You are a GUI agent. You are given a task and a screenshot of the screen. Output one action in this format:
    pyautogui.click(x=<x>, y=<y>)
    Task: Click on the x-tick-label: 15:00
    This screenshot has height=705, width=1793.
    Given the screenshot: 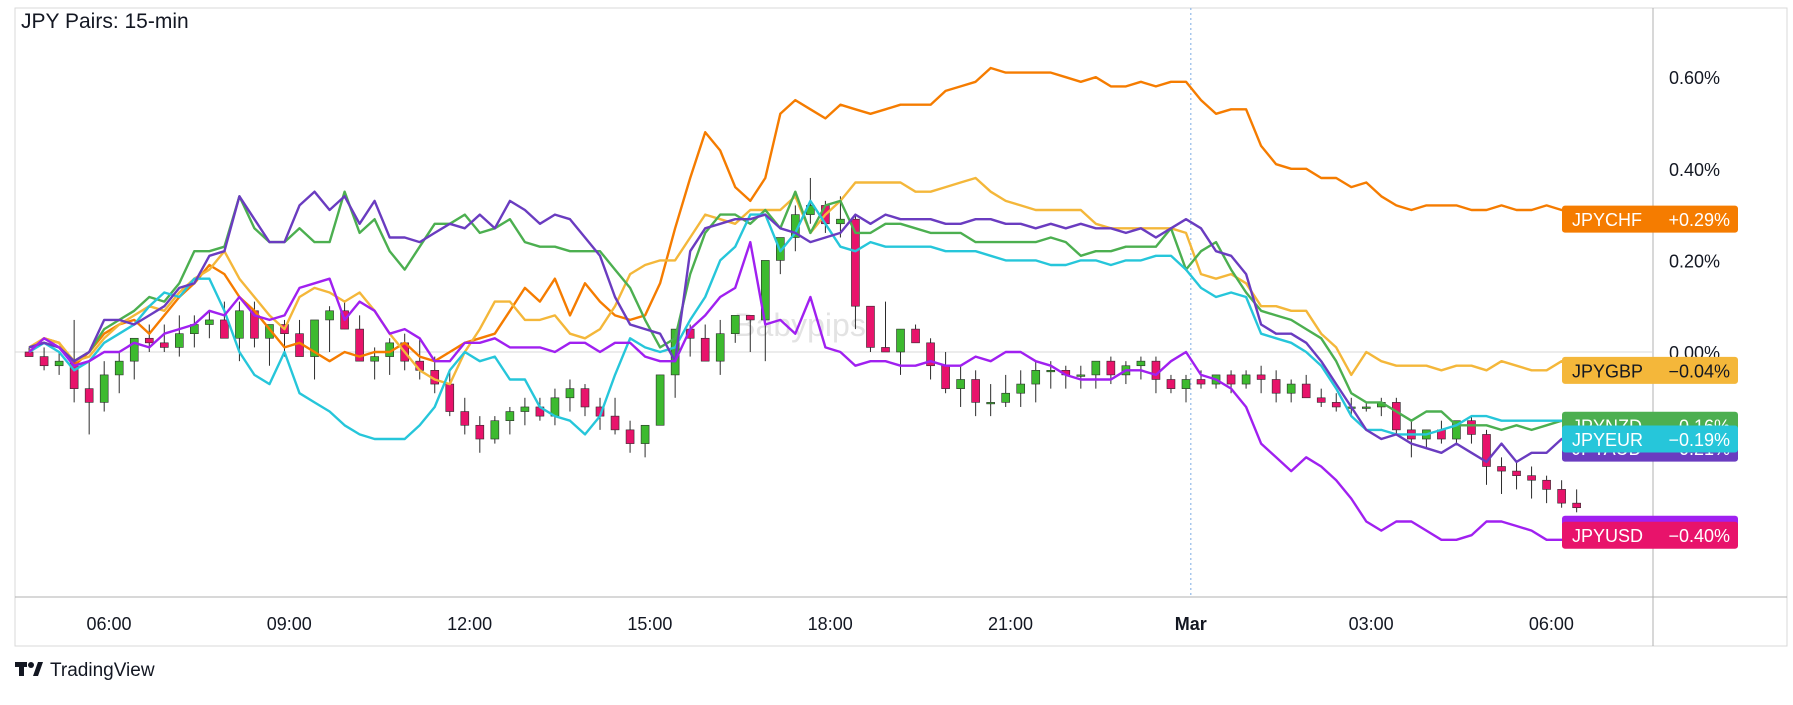 What is the action you would take?
    pyautogui.click(x=649, y=624)
    